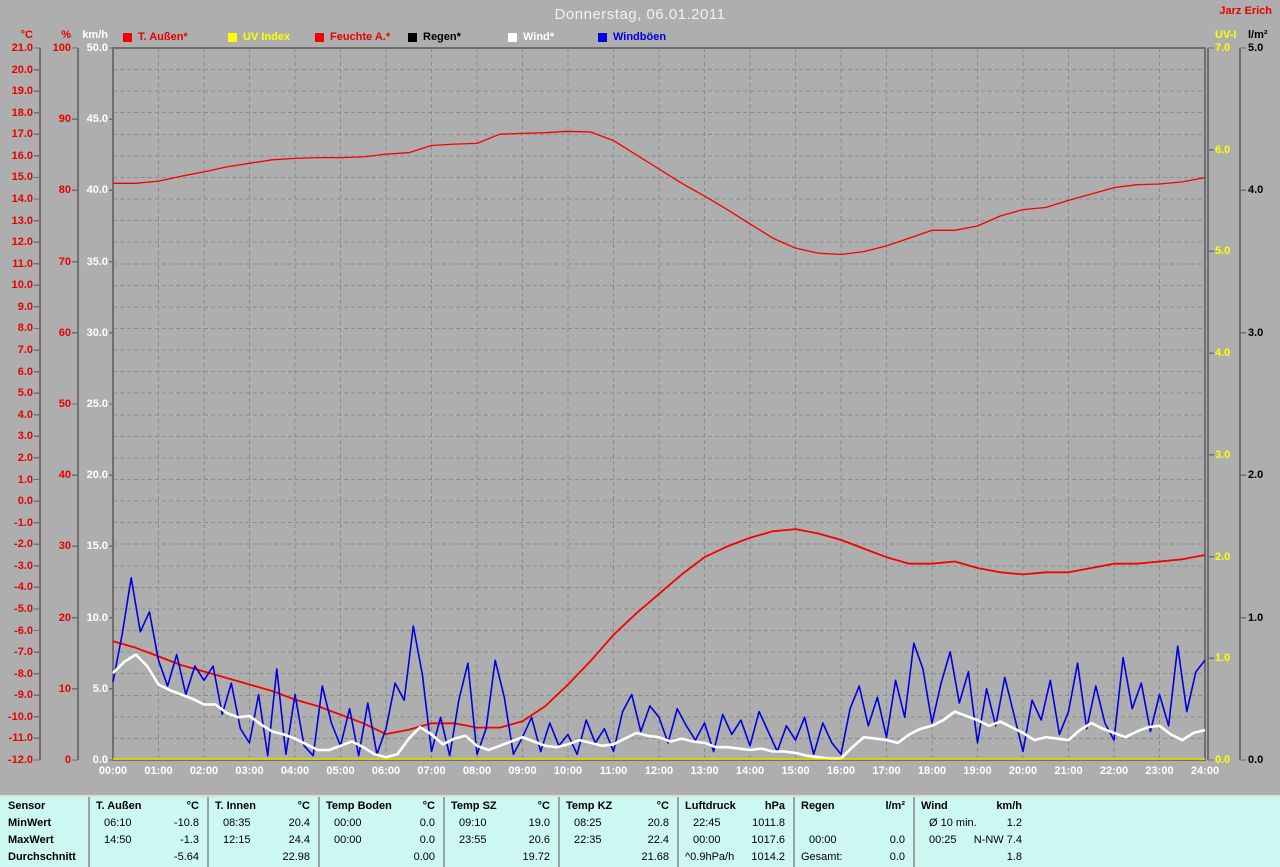  What do you see at coordinates (997, 840) in the screenshot?
I see `table-value-cell: N-NW 7.4` at bounding box center [997, 840].